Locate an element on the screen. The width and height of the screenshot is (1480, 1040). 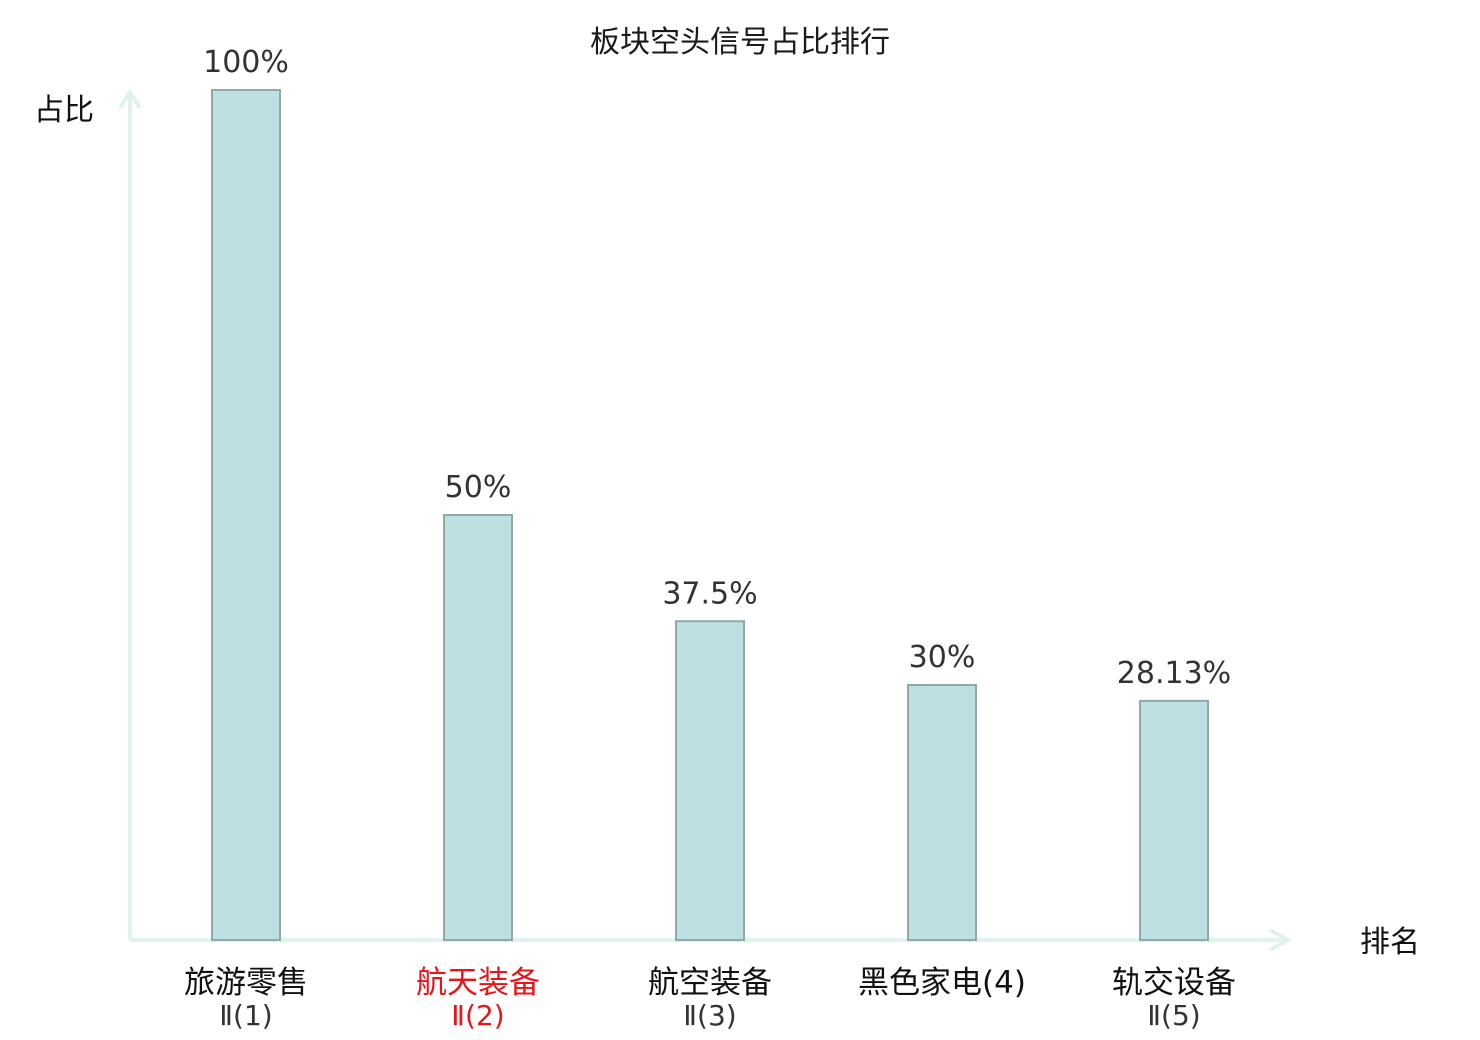
category-level-2: Ⅱ(2) is located at coordinates (477, 1015).